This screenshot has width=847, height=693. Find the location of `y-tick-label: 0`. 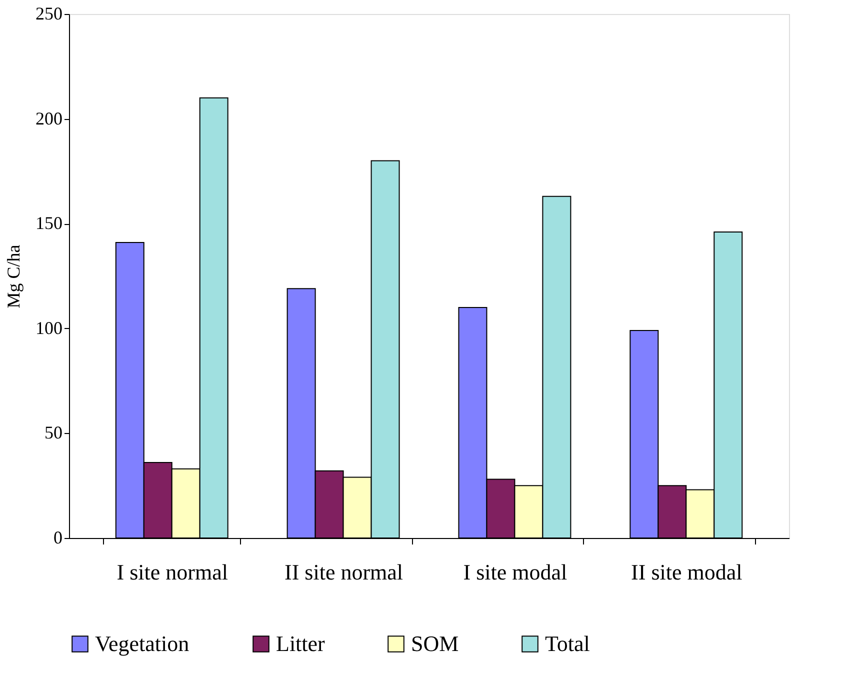

y-tick-label: 0 is located at coordinates (58, 538).